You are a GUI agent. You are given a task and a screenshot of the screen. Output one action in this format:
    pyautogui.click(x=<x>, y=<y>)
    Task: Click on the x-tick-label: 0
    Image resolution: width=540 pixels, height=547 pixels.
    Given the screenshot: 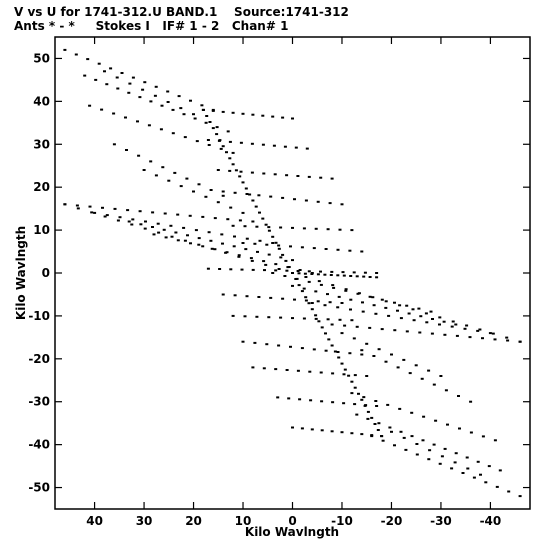 What is the action you would take?
    pyautogui.click(x=292, y=521)
    